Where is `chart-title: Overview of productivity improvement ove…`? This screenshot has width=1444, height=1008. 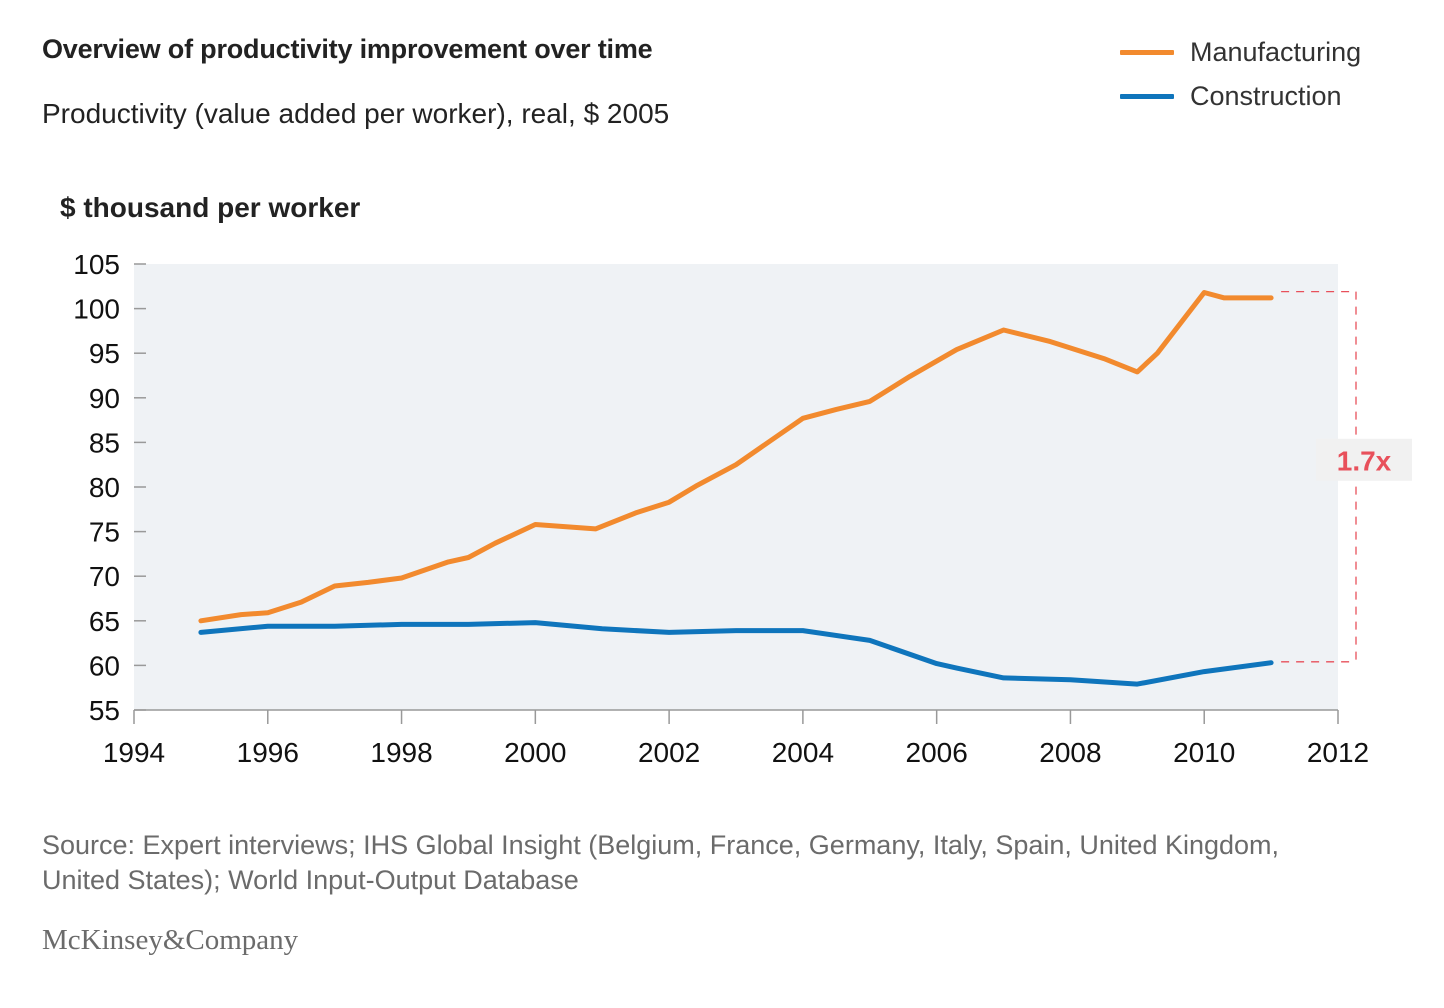
chart-title: Overview of productivity improvement ove… is located at coordinates (347, 49).